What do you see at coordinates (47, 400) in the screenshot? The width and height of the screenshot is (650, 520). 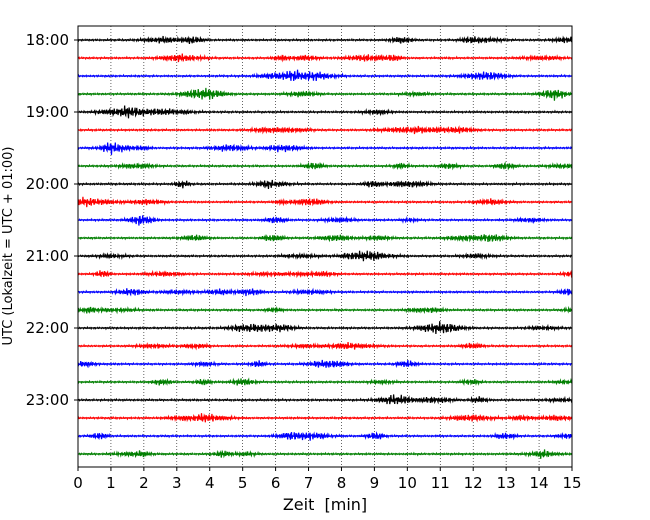 I see `y-tick-label: 23:00` at bounding box center [47, 400].